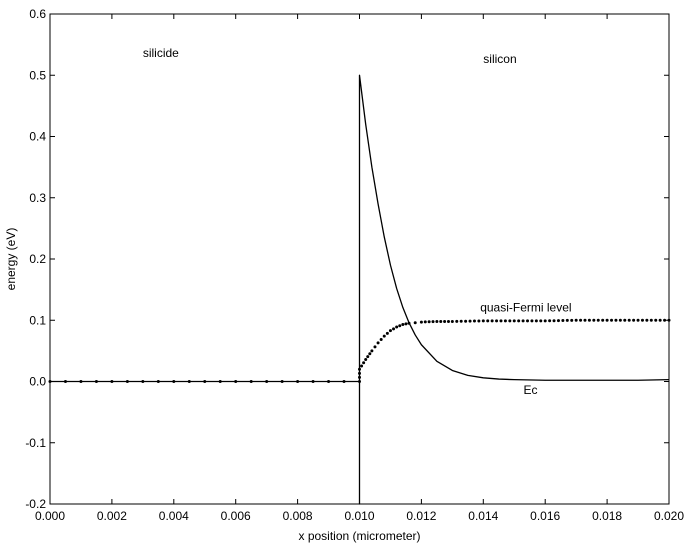 Image resolution: width=698 pixels, height=545 pixels. What do you see at coordinates (174, 516) in the screenshot?
I see `x-tick-label: 0.004` at bounding box center [174, 516].